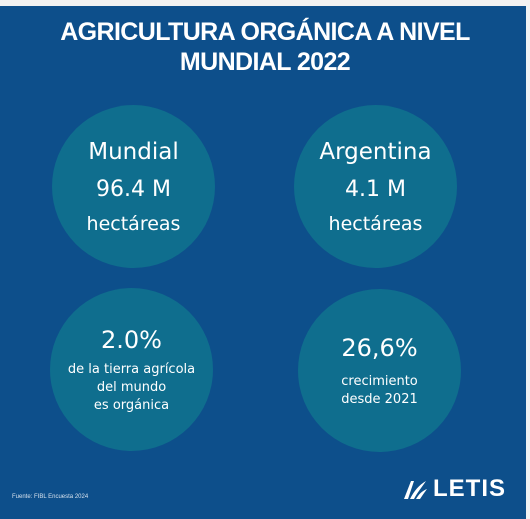 This screenshot has height=519, width=530. What do you see at coordinates (265, 3) in the screenshot?
I see `top-border` at bounding box center [265, 3].